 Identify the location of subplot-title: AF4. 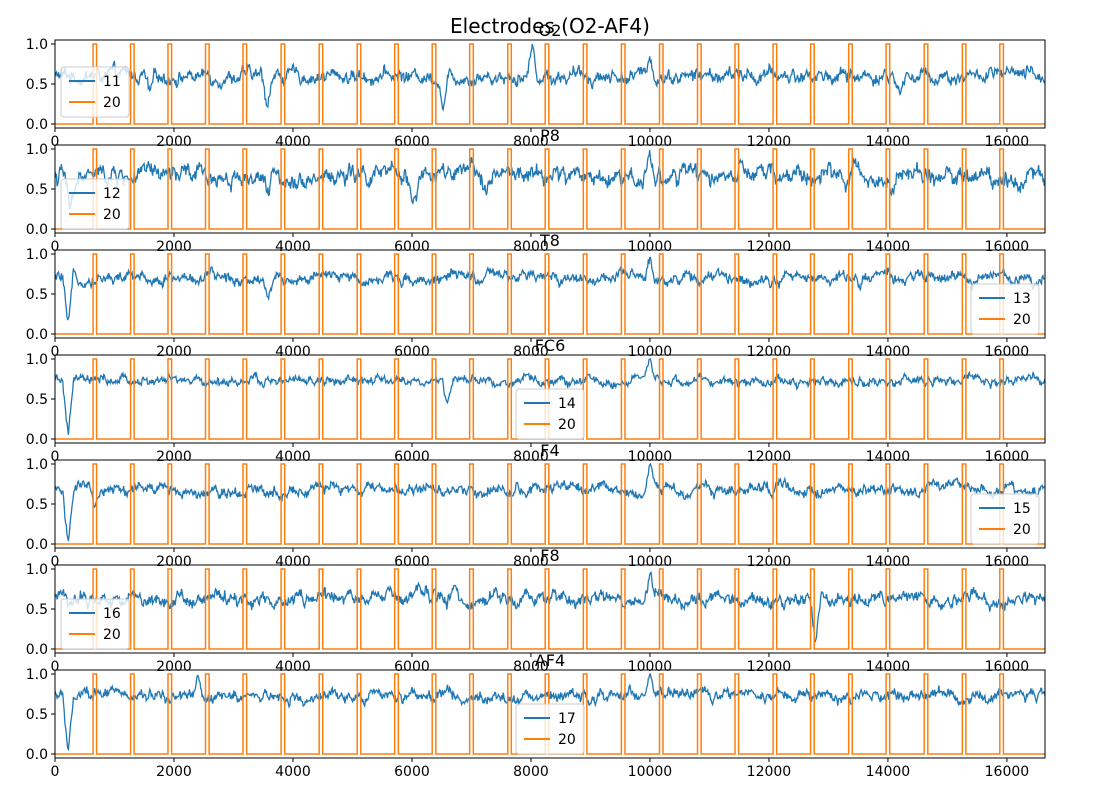
(550, 660).